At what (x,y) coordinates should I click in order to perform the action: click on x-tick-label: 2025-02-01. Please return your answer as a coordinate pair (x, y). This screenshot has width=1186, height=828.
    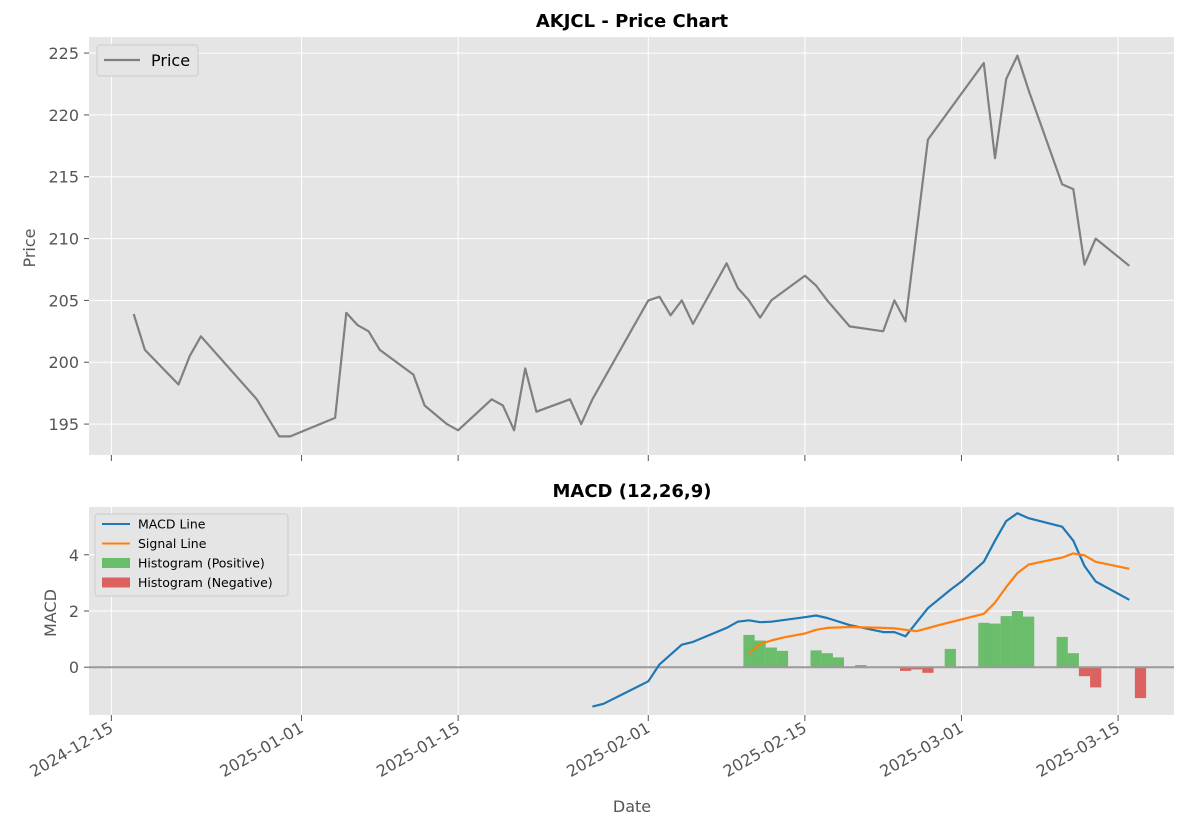
    Looking at the image, I should click on (608, 749).